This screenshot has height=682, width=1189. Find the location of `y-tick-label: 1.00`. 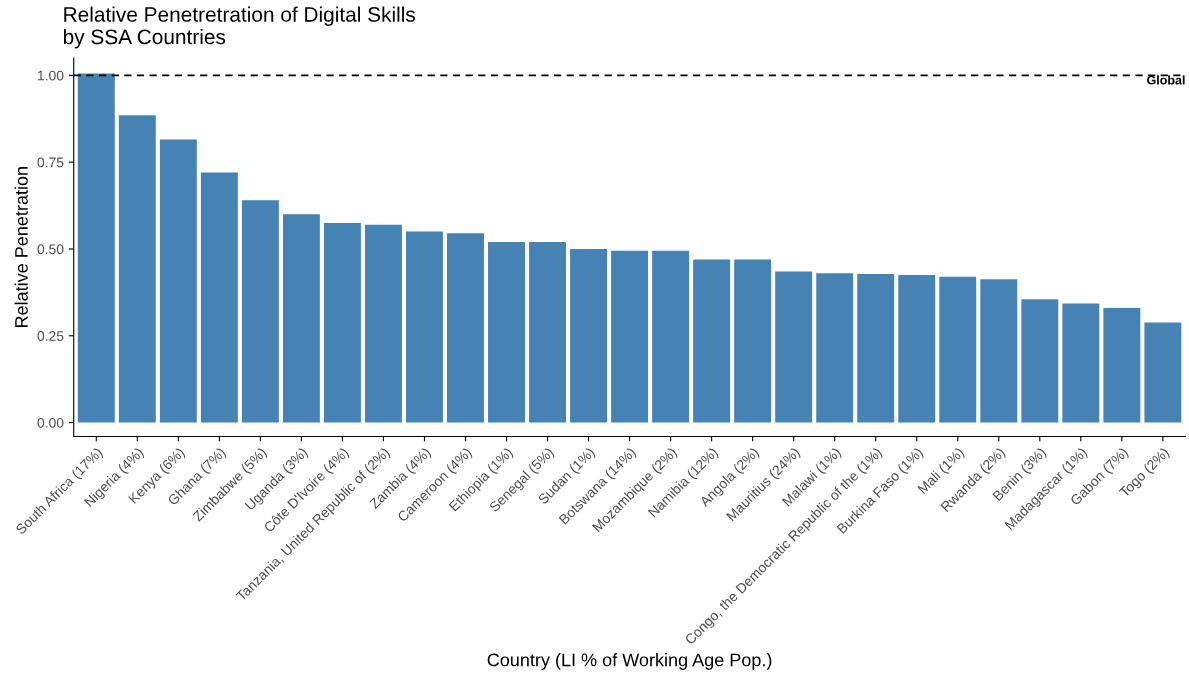

y-tick-label: 1.00 is located at coordinates (51, 75).